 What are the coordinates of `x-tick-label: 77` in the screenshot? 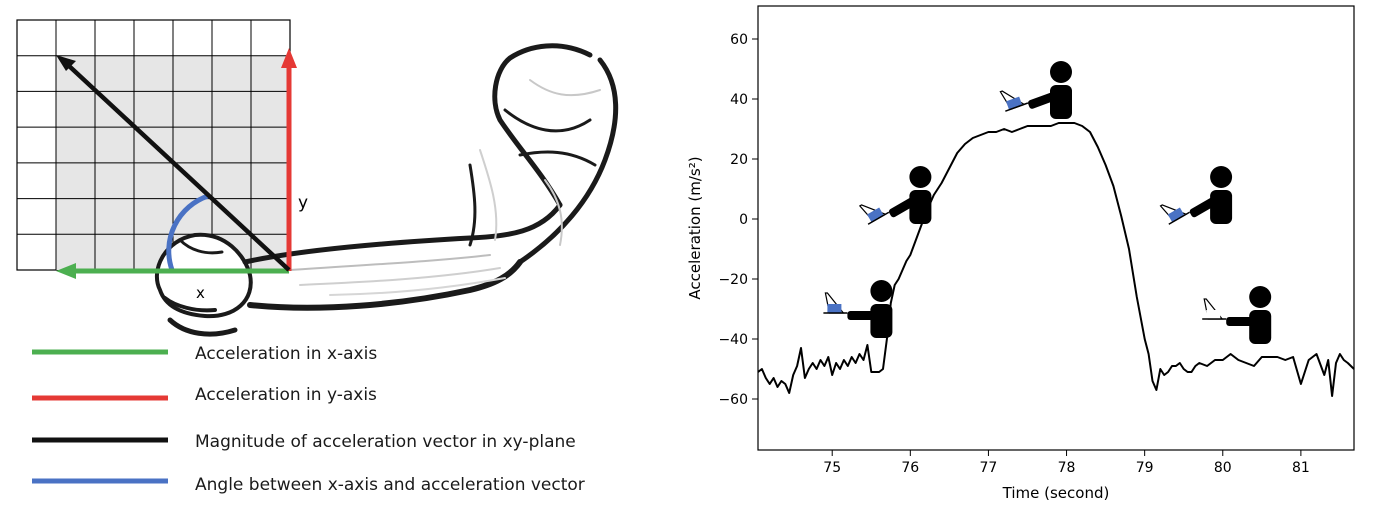 It's located at (989, 468).